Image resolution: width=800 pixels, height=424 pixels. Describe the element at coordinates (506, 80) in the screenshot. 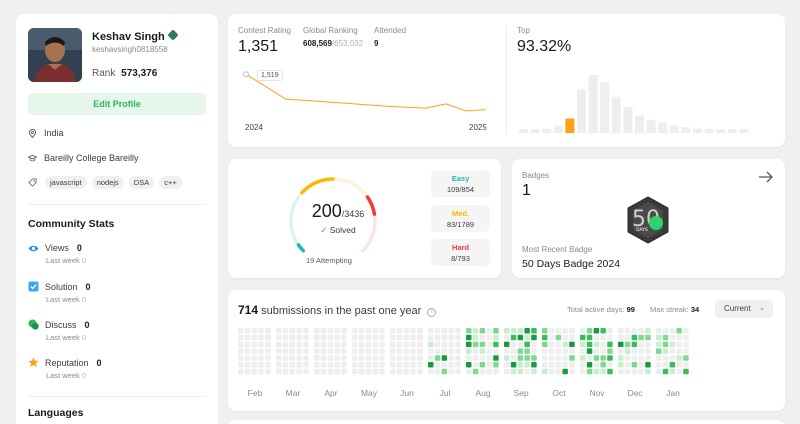

I see `divider` at that location.